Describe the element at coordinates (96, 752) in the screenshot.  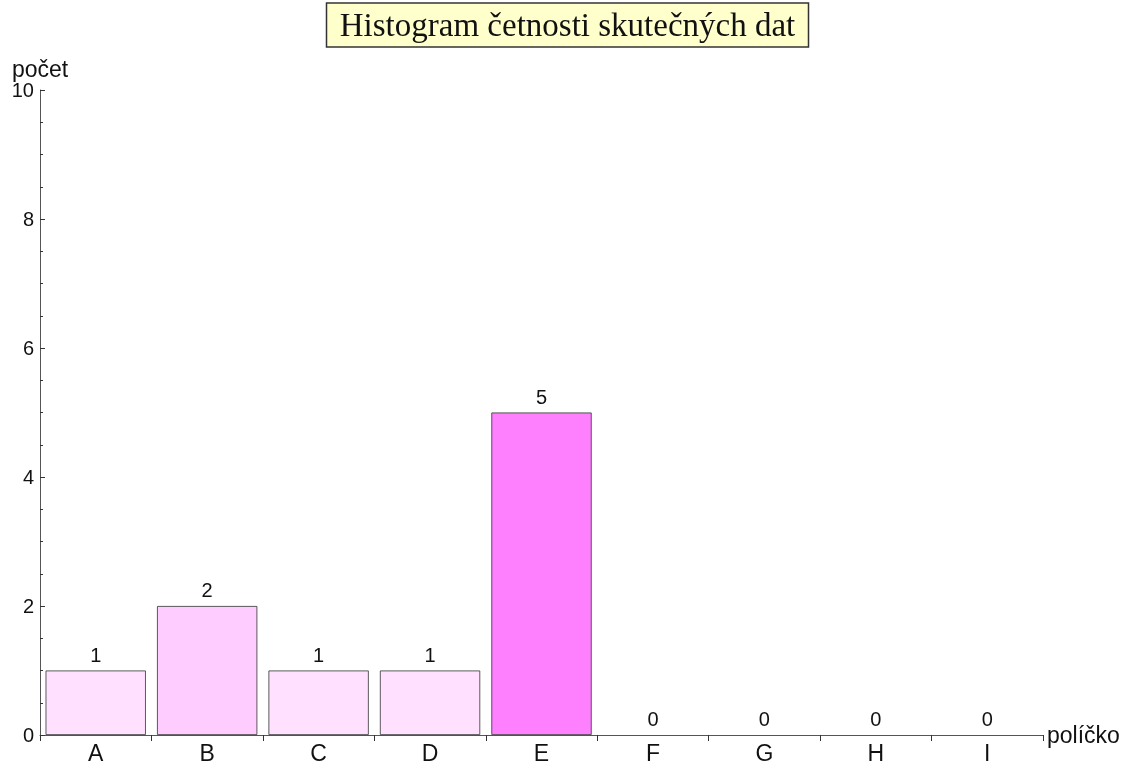
I see `x-tick-label: A` at that location.